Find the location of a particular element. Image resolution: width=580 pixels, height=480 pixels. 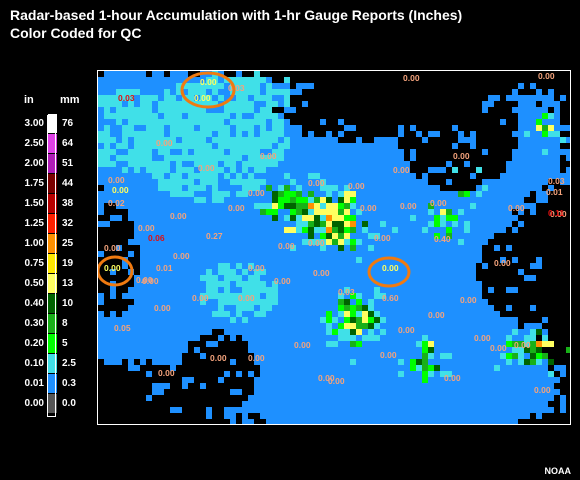

gauge-report-value: 0.27 is located at coordinates (214, 236).